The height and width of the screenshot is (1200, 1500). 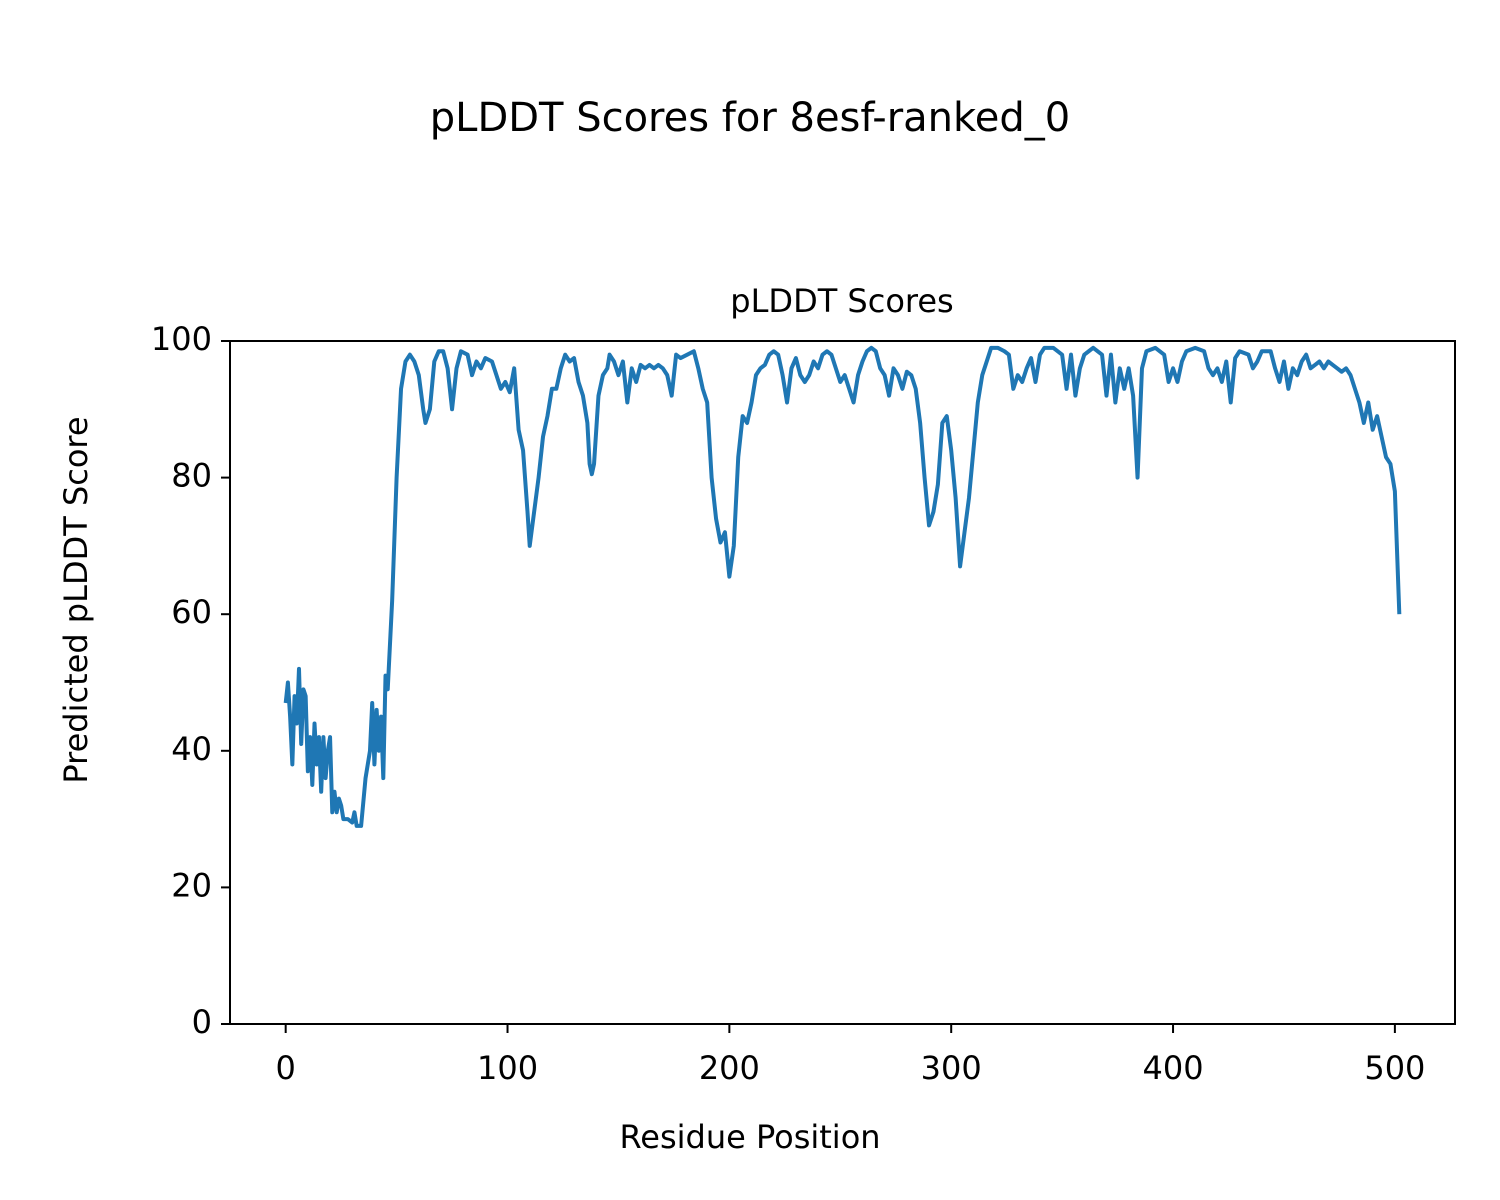 I want to click on x-tick-label: 200, so click(x=729, y=1068).